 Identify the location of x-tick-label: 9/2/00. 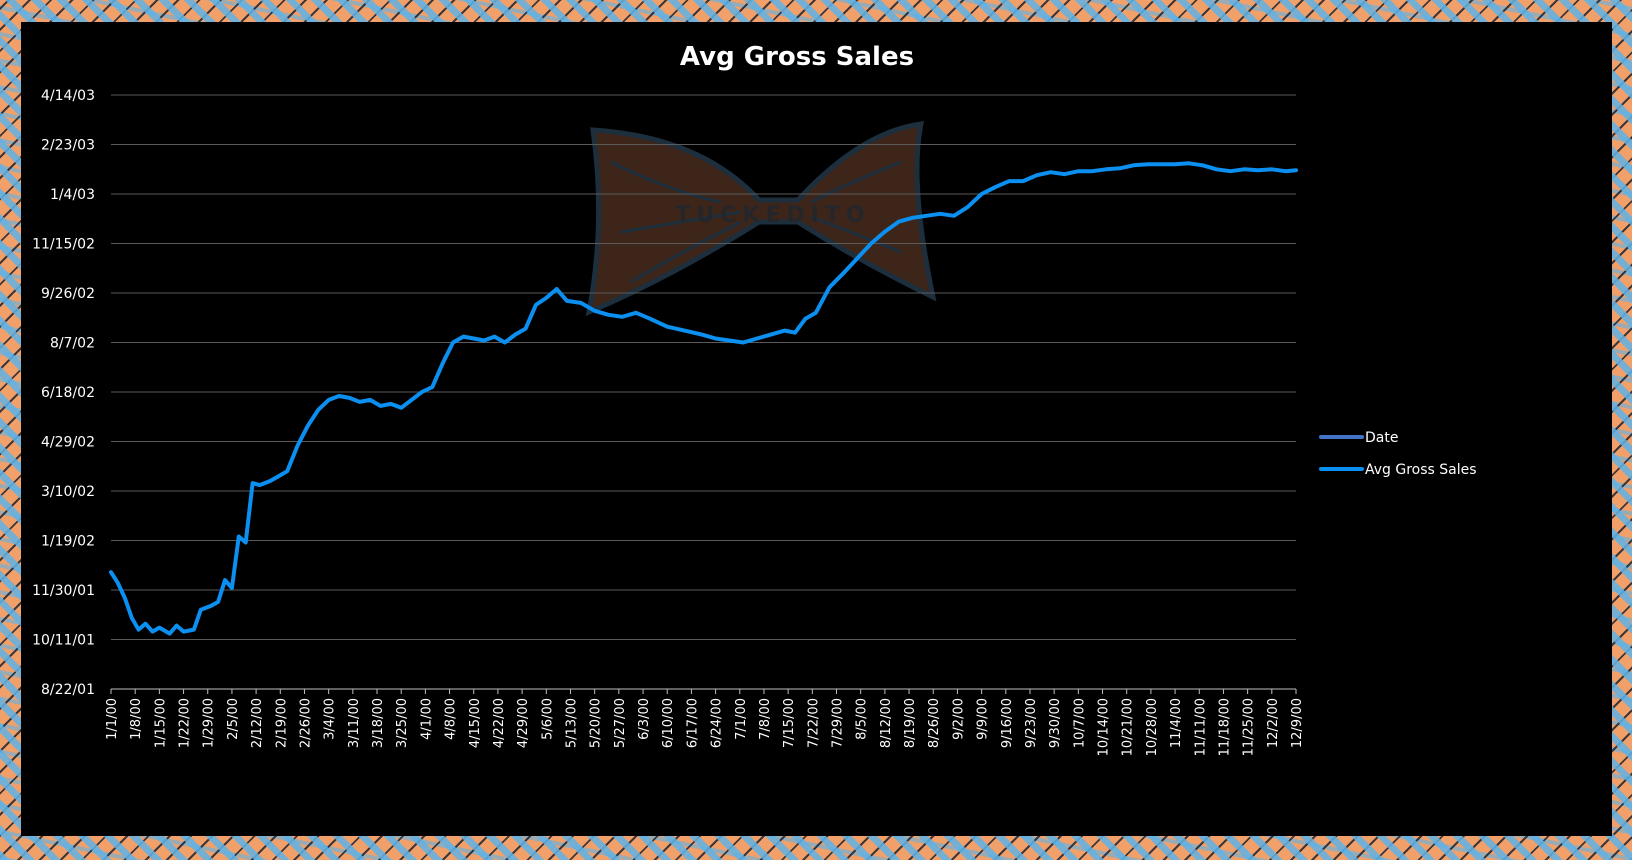
(958, 719).